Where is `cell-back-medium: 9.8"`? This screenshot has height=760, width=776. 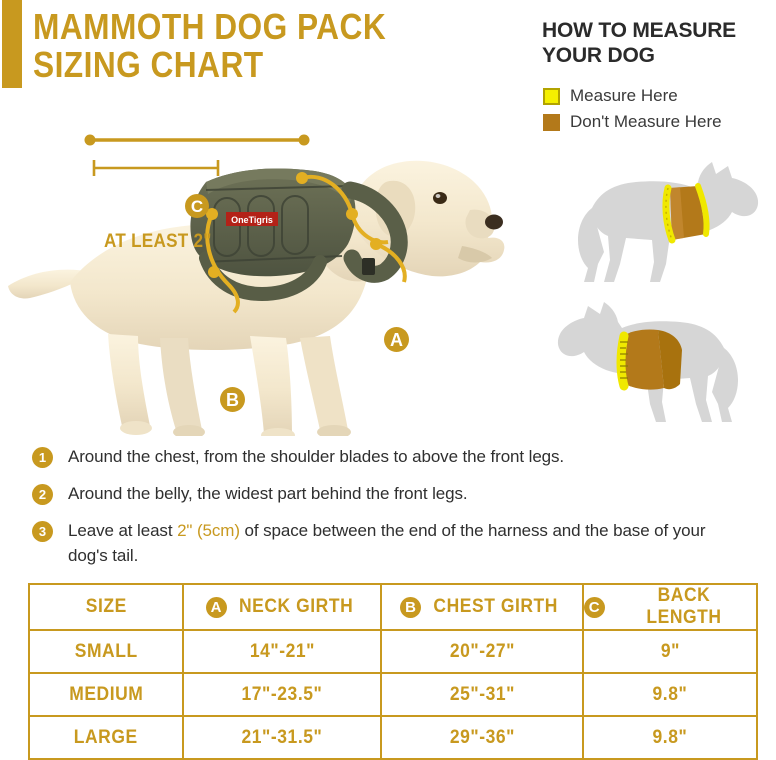
cell-back-medium: 9.8" is located at coordinates (670, 694).